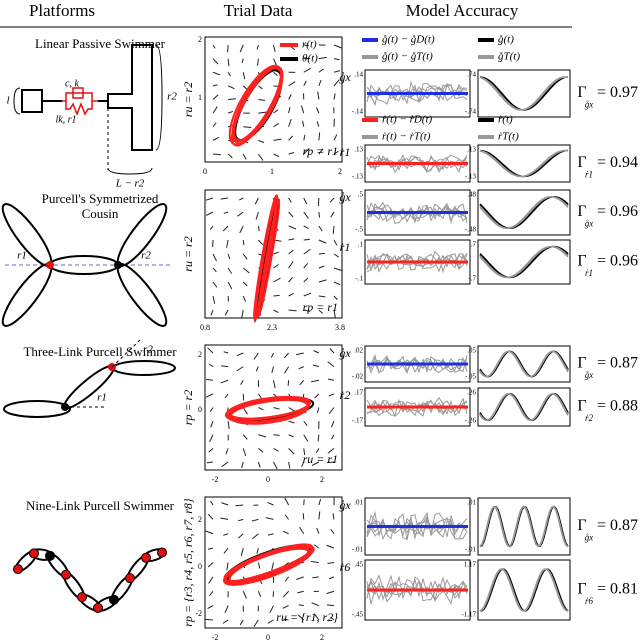 The height and width of the screenshot is (641, 640). Describe the element at coordinates (589, 273) in the screenshot. I see `gamma-subscript: ṙ1` at that location.